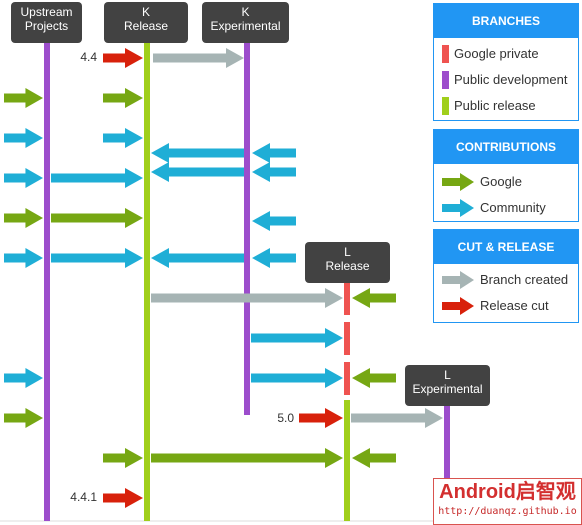  I want to click on legend-contributions: CONTRIBUTIONS Google Community, so click(506, 175).